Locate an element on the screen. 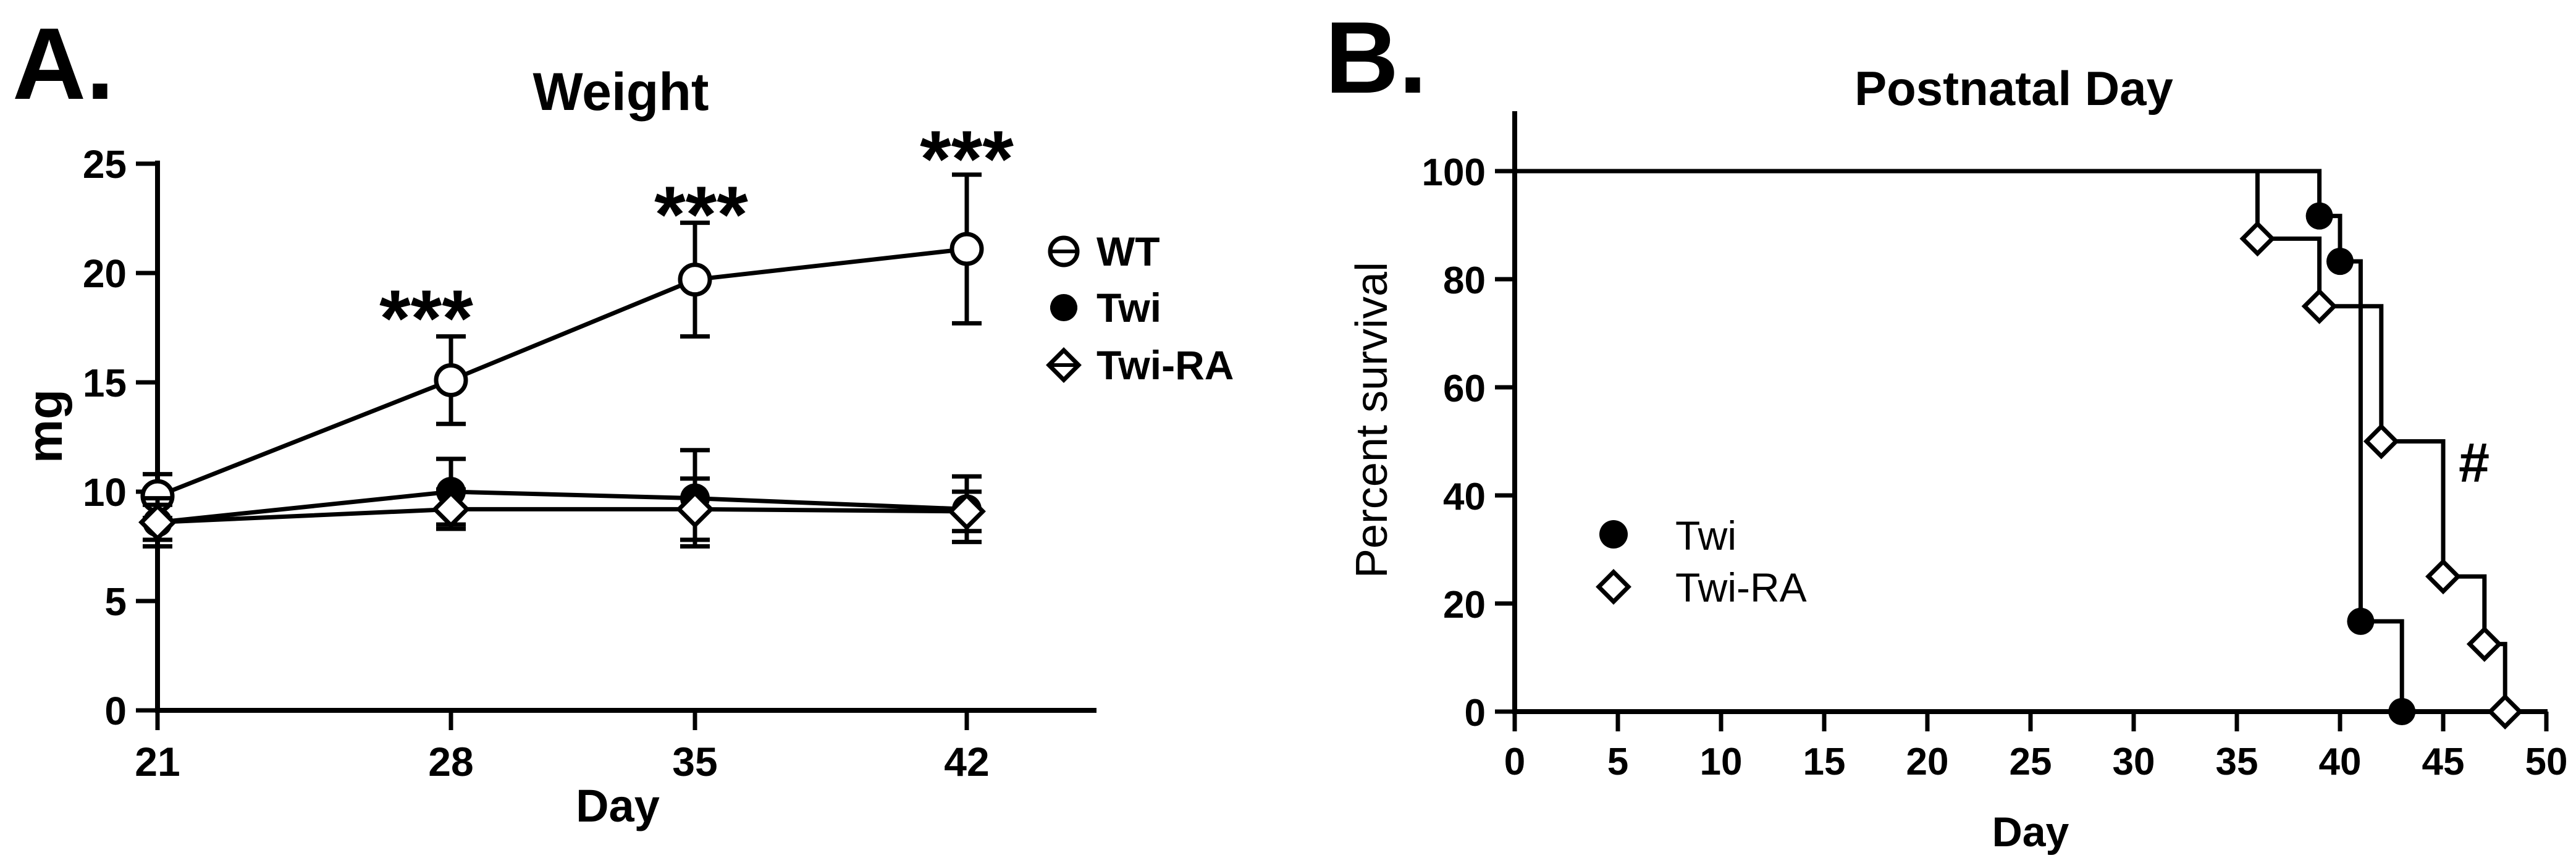  panel-a-y-tick-label: 20 is located at coordinates (105, 273).